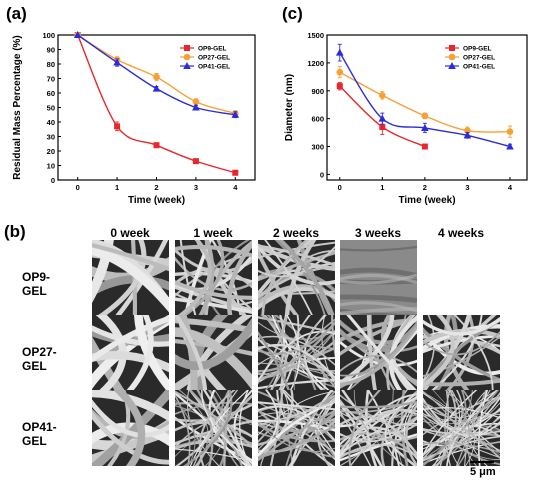  Describe the element at coordinates (477, 49) in the screenshot. I see `legend-entry: OP9-GEL` at that location.